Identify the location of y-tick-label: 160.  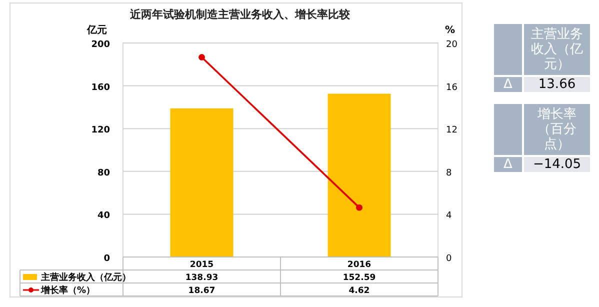
(100, 87).